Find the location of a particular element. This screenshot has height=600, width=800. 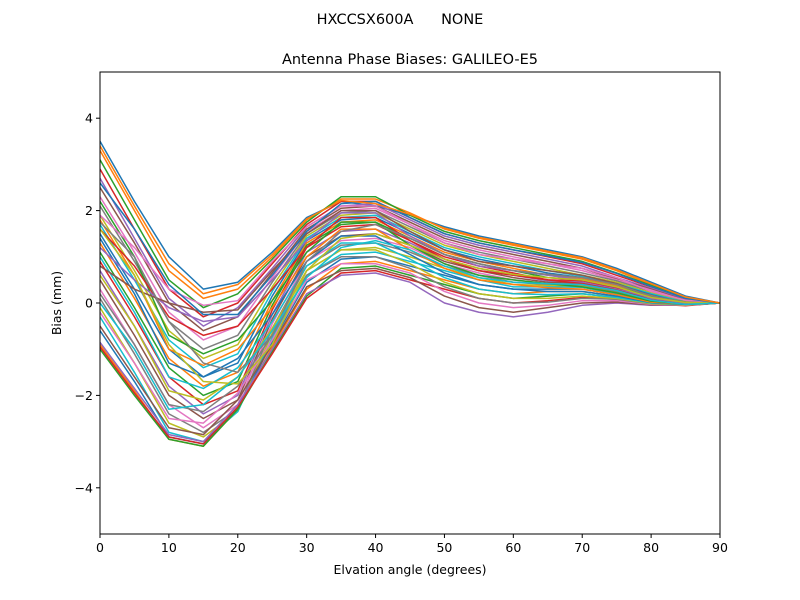

y-tick-label: 4 is located at coordinates (89, 118).